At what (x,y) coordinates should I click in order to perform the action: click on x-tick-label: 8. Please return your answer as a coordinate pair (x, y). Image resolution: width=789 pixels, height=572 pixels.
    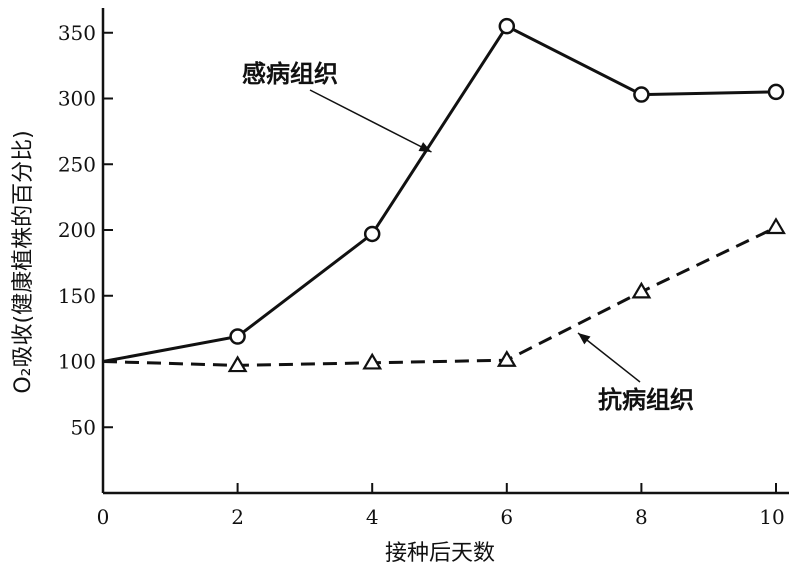
    Looking at the image, I should click on (641, 517).